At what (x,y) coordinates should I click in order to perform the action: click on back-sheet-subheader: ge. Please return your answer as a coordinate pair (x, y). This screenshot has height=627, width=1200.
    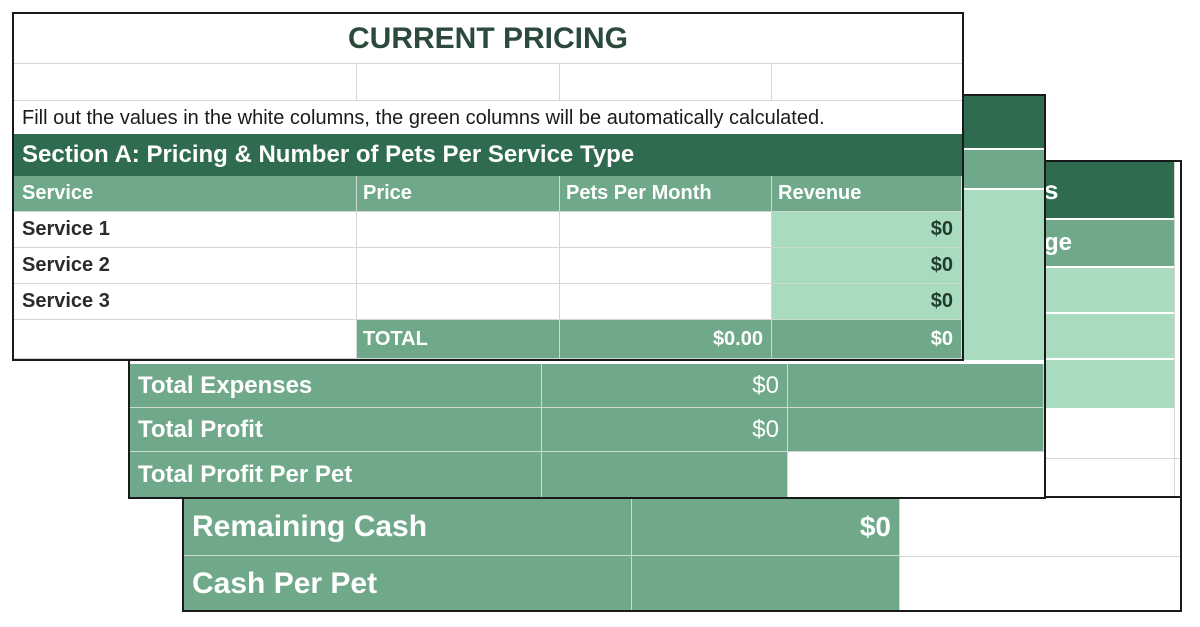
    Looking at the image, I should click on (1108, 243).